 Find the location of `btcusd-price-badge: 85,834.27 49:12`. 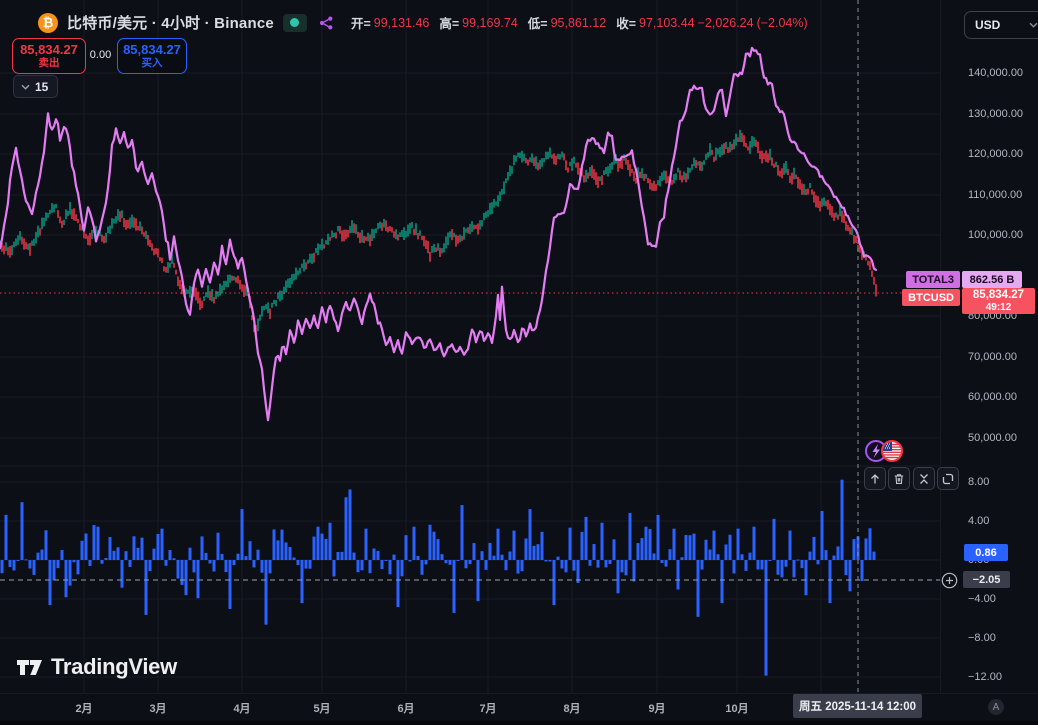

btcusd-price-badge: 85,834.27 49:12 is located at coordinates (998, 301).